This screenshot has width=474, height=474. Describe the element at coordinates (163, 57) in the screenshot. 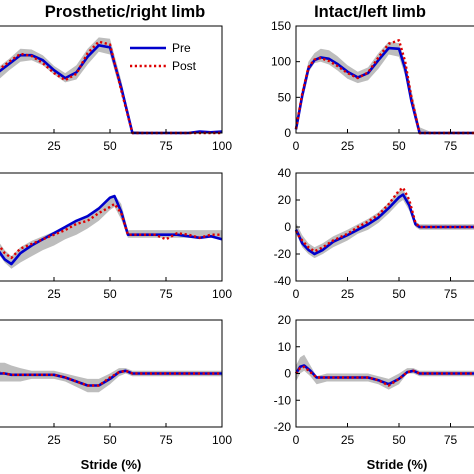

I see `legend: Pre Post` at that location.